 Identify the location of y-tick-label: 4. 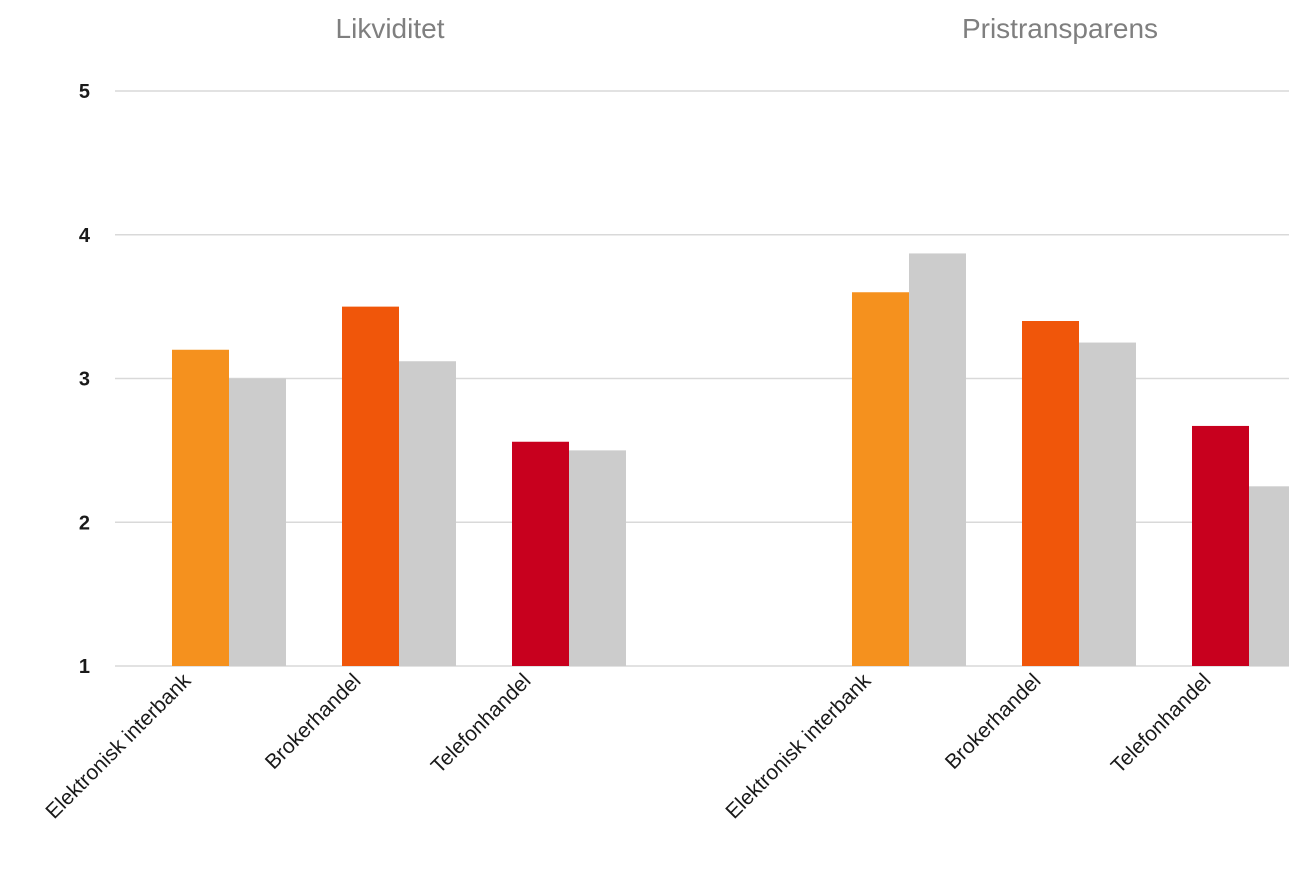
(85, 236).